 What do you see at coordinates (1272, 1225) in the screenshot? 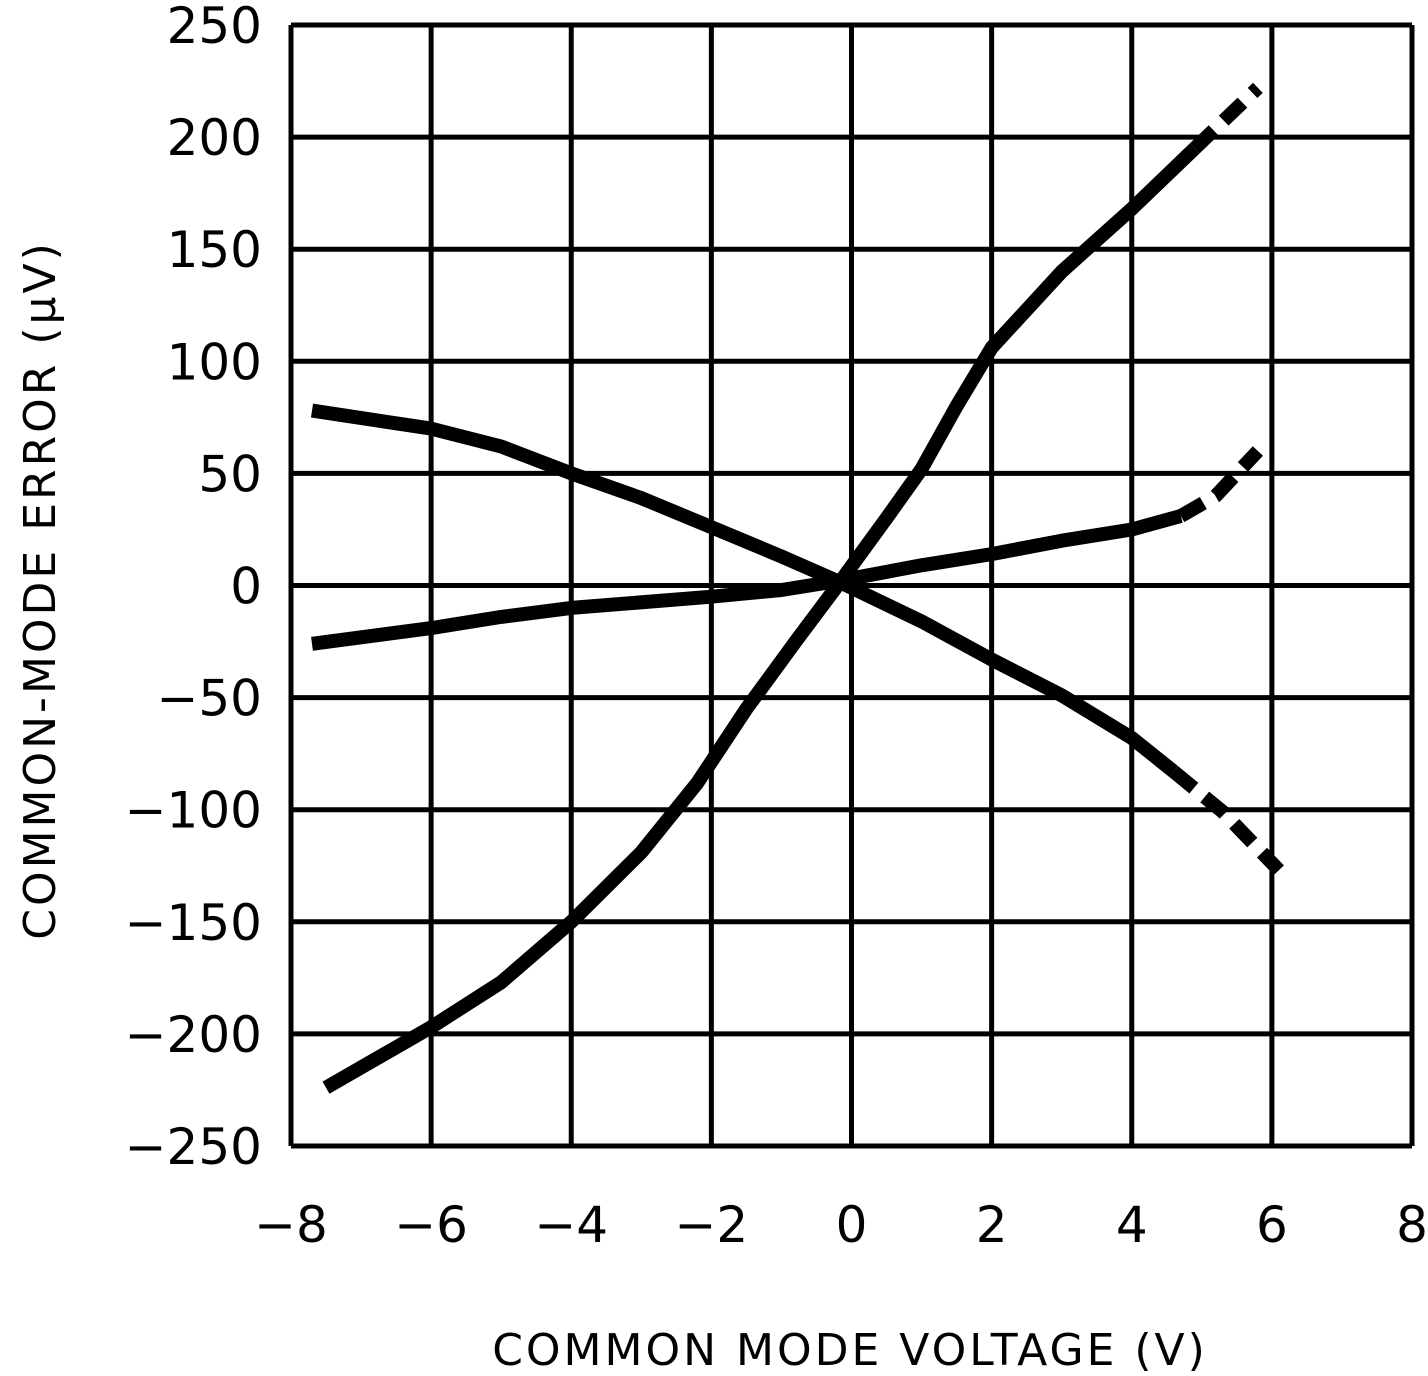
I see `x-tick-label: 6` at bounding box center [1272, 1225].